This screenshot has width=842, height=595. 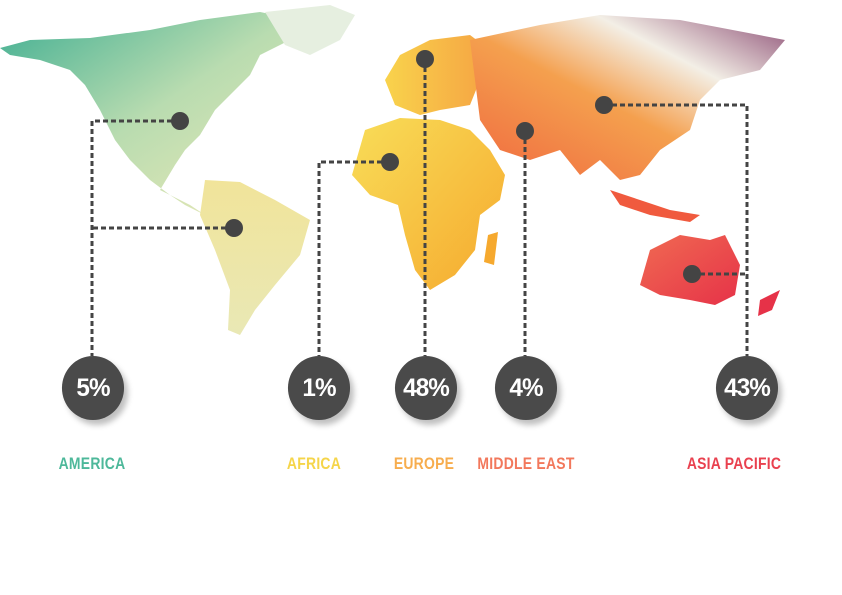 What do you see at coordinates (314, 463) in the screenshot?
I see `africa-label: AFRICA` at bounding box center [314, 463].